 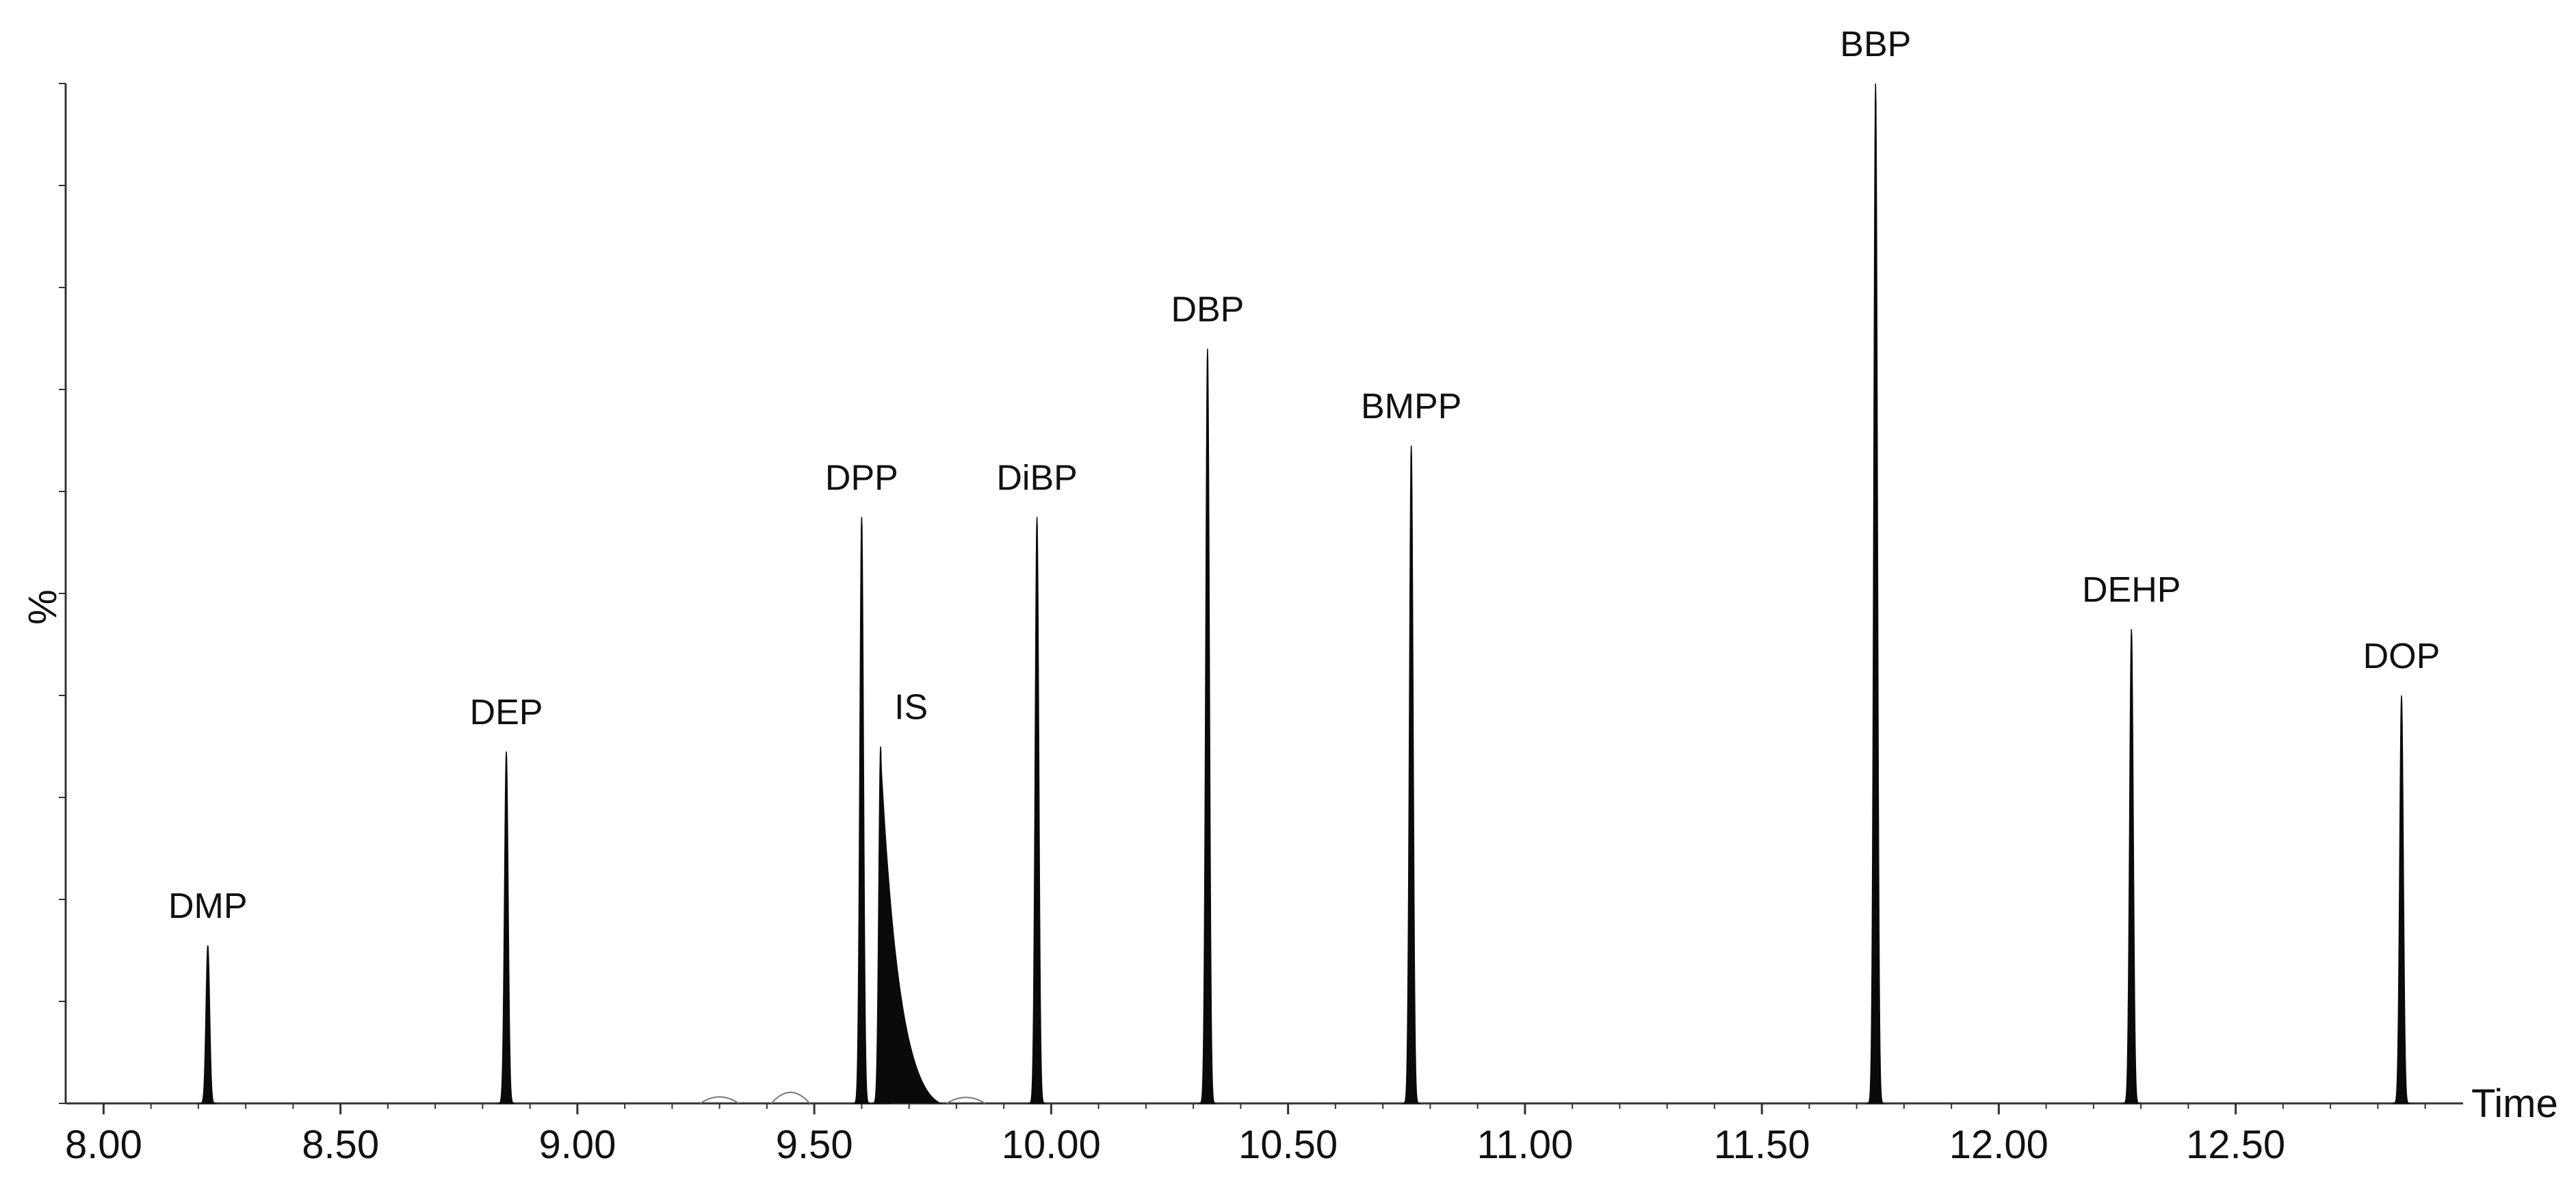 What do you see at coordinates (506, 927) in the screenshot?
I see `peak-dep` at bounding box center [506, 927].